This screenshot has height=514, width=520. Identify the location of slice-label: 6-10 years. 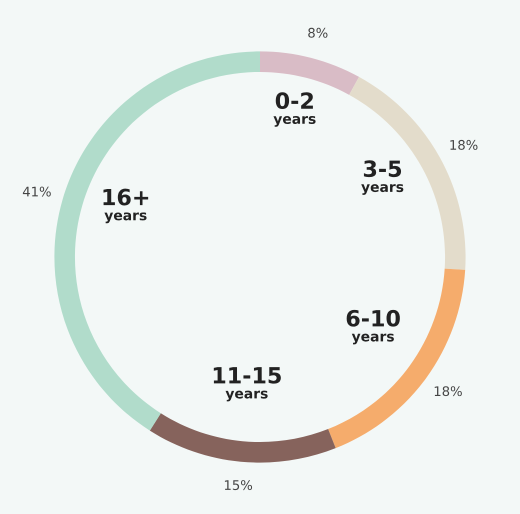
(373, 327).